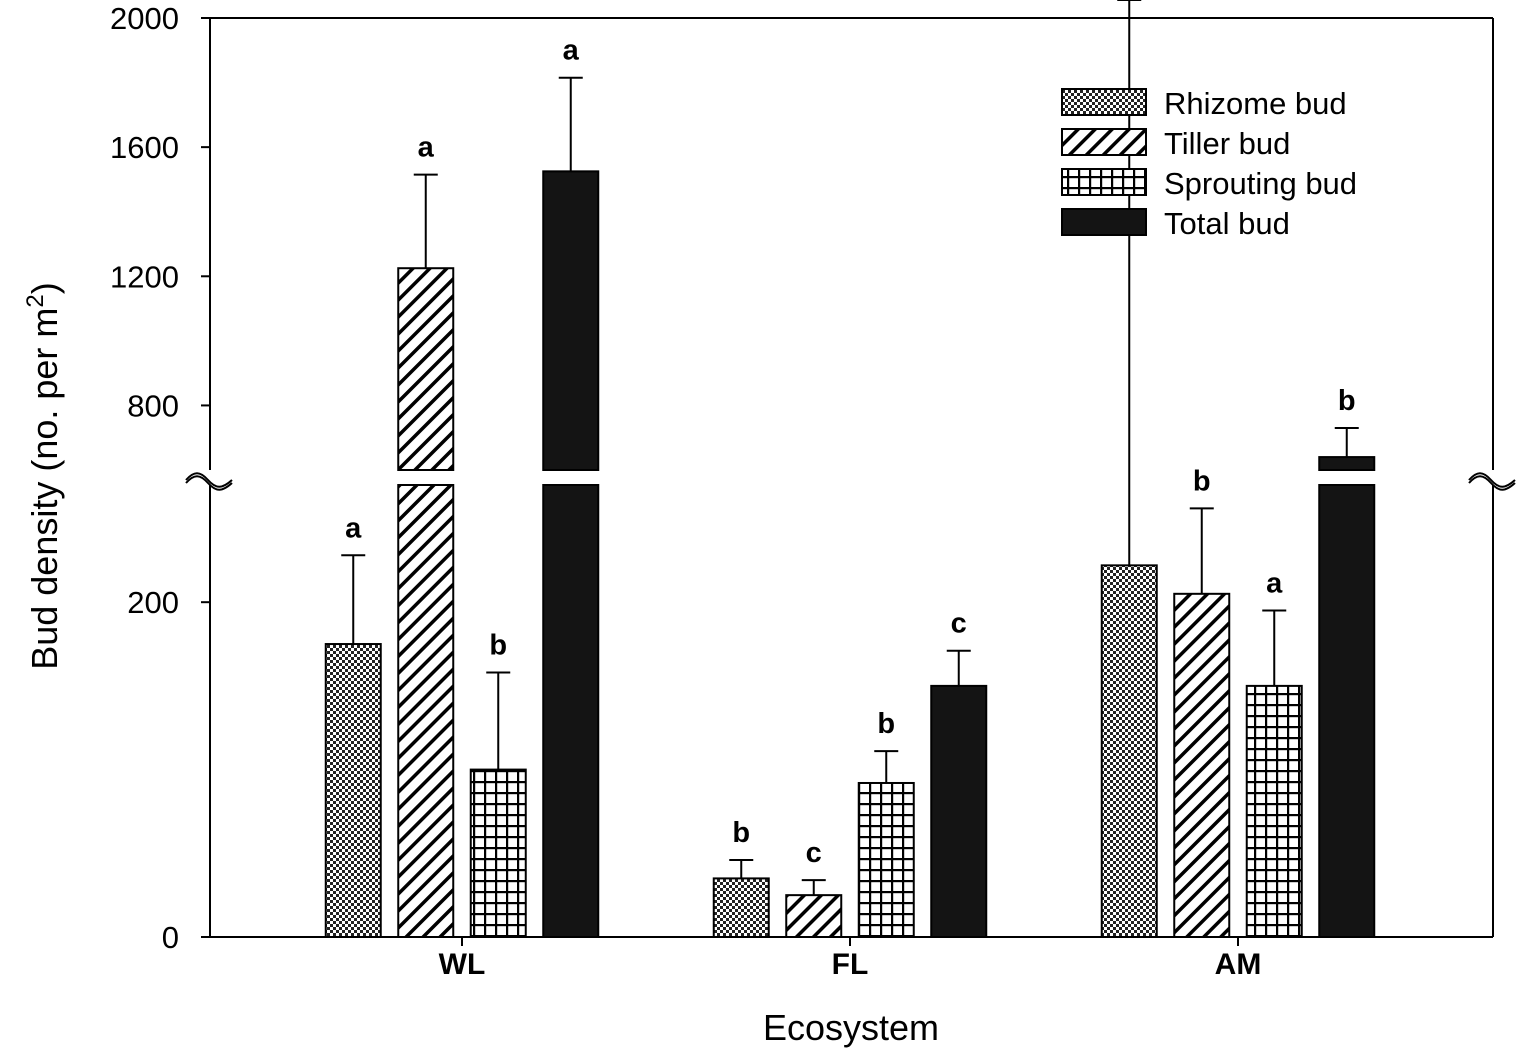  I want to click on y-tick-label: 200, so click(153, 602).